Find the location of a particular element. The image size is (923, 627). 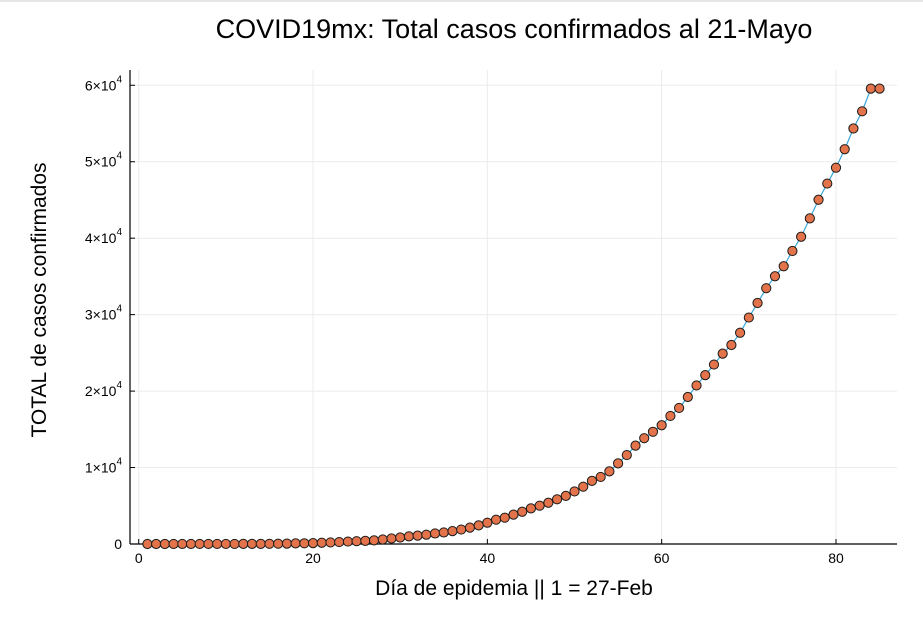

x-tick-label: 40 is located at coordinates (488, 558).